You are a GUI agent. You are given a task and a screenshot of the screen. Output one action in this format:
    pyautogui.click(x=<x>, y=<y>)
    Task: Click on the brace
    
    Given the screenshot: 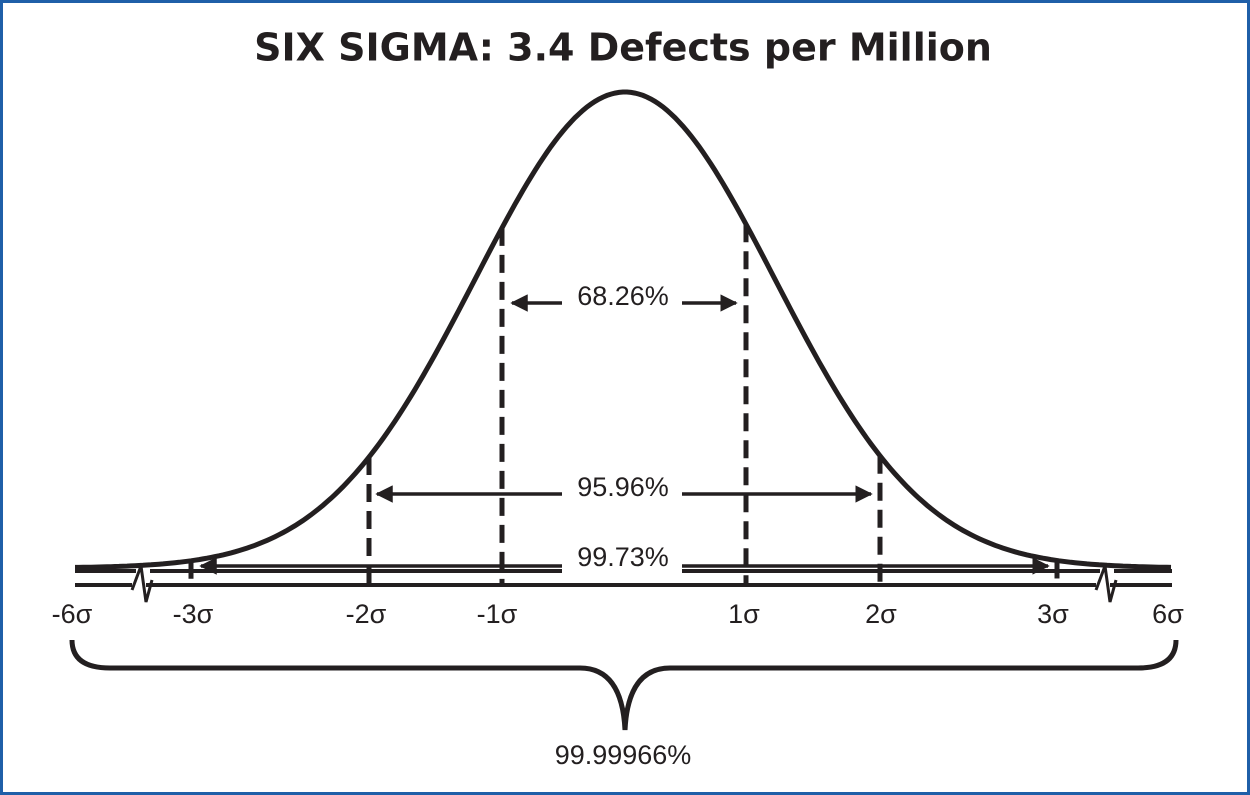 What is the action you would take?
    pyautogui.click(x=624, y=685)
    